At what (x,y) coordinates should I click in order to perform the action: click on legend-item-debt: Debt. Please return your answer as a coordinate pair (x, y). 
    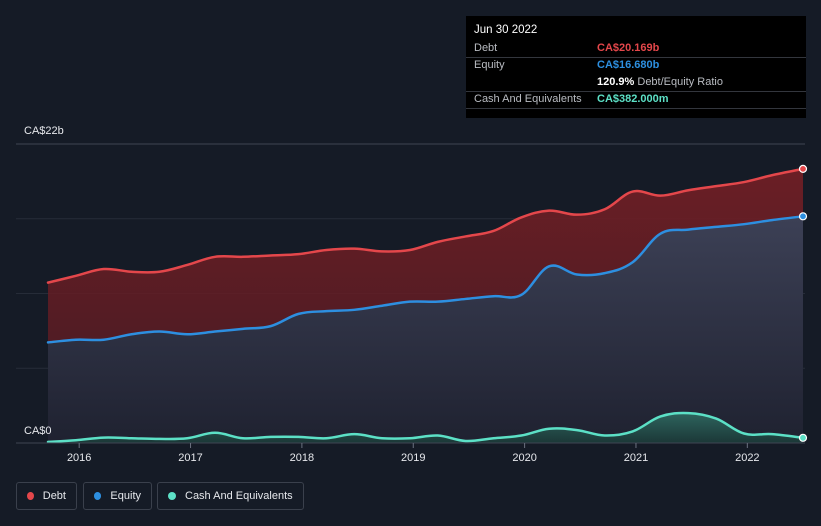
    Looking at the image, I should click on (46, 496).